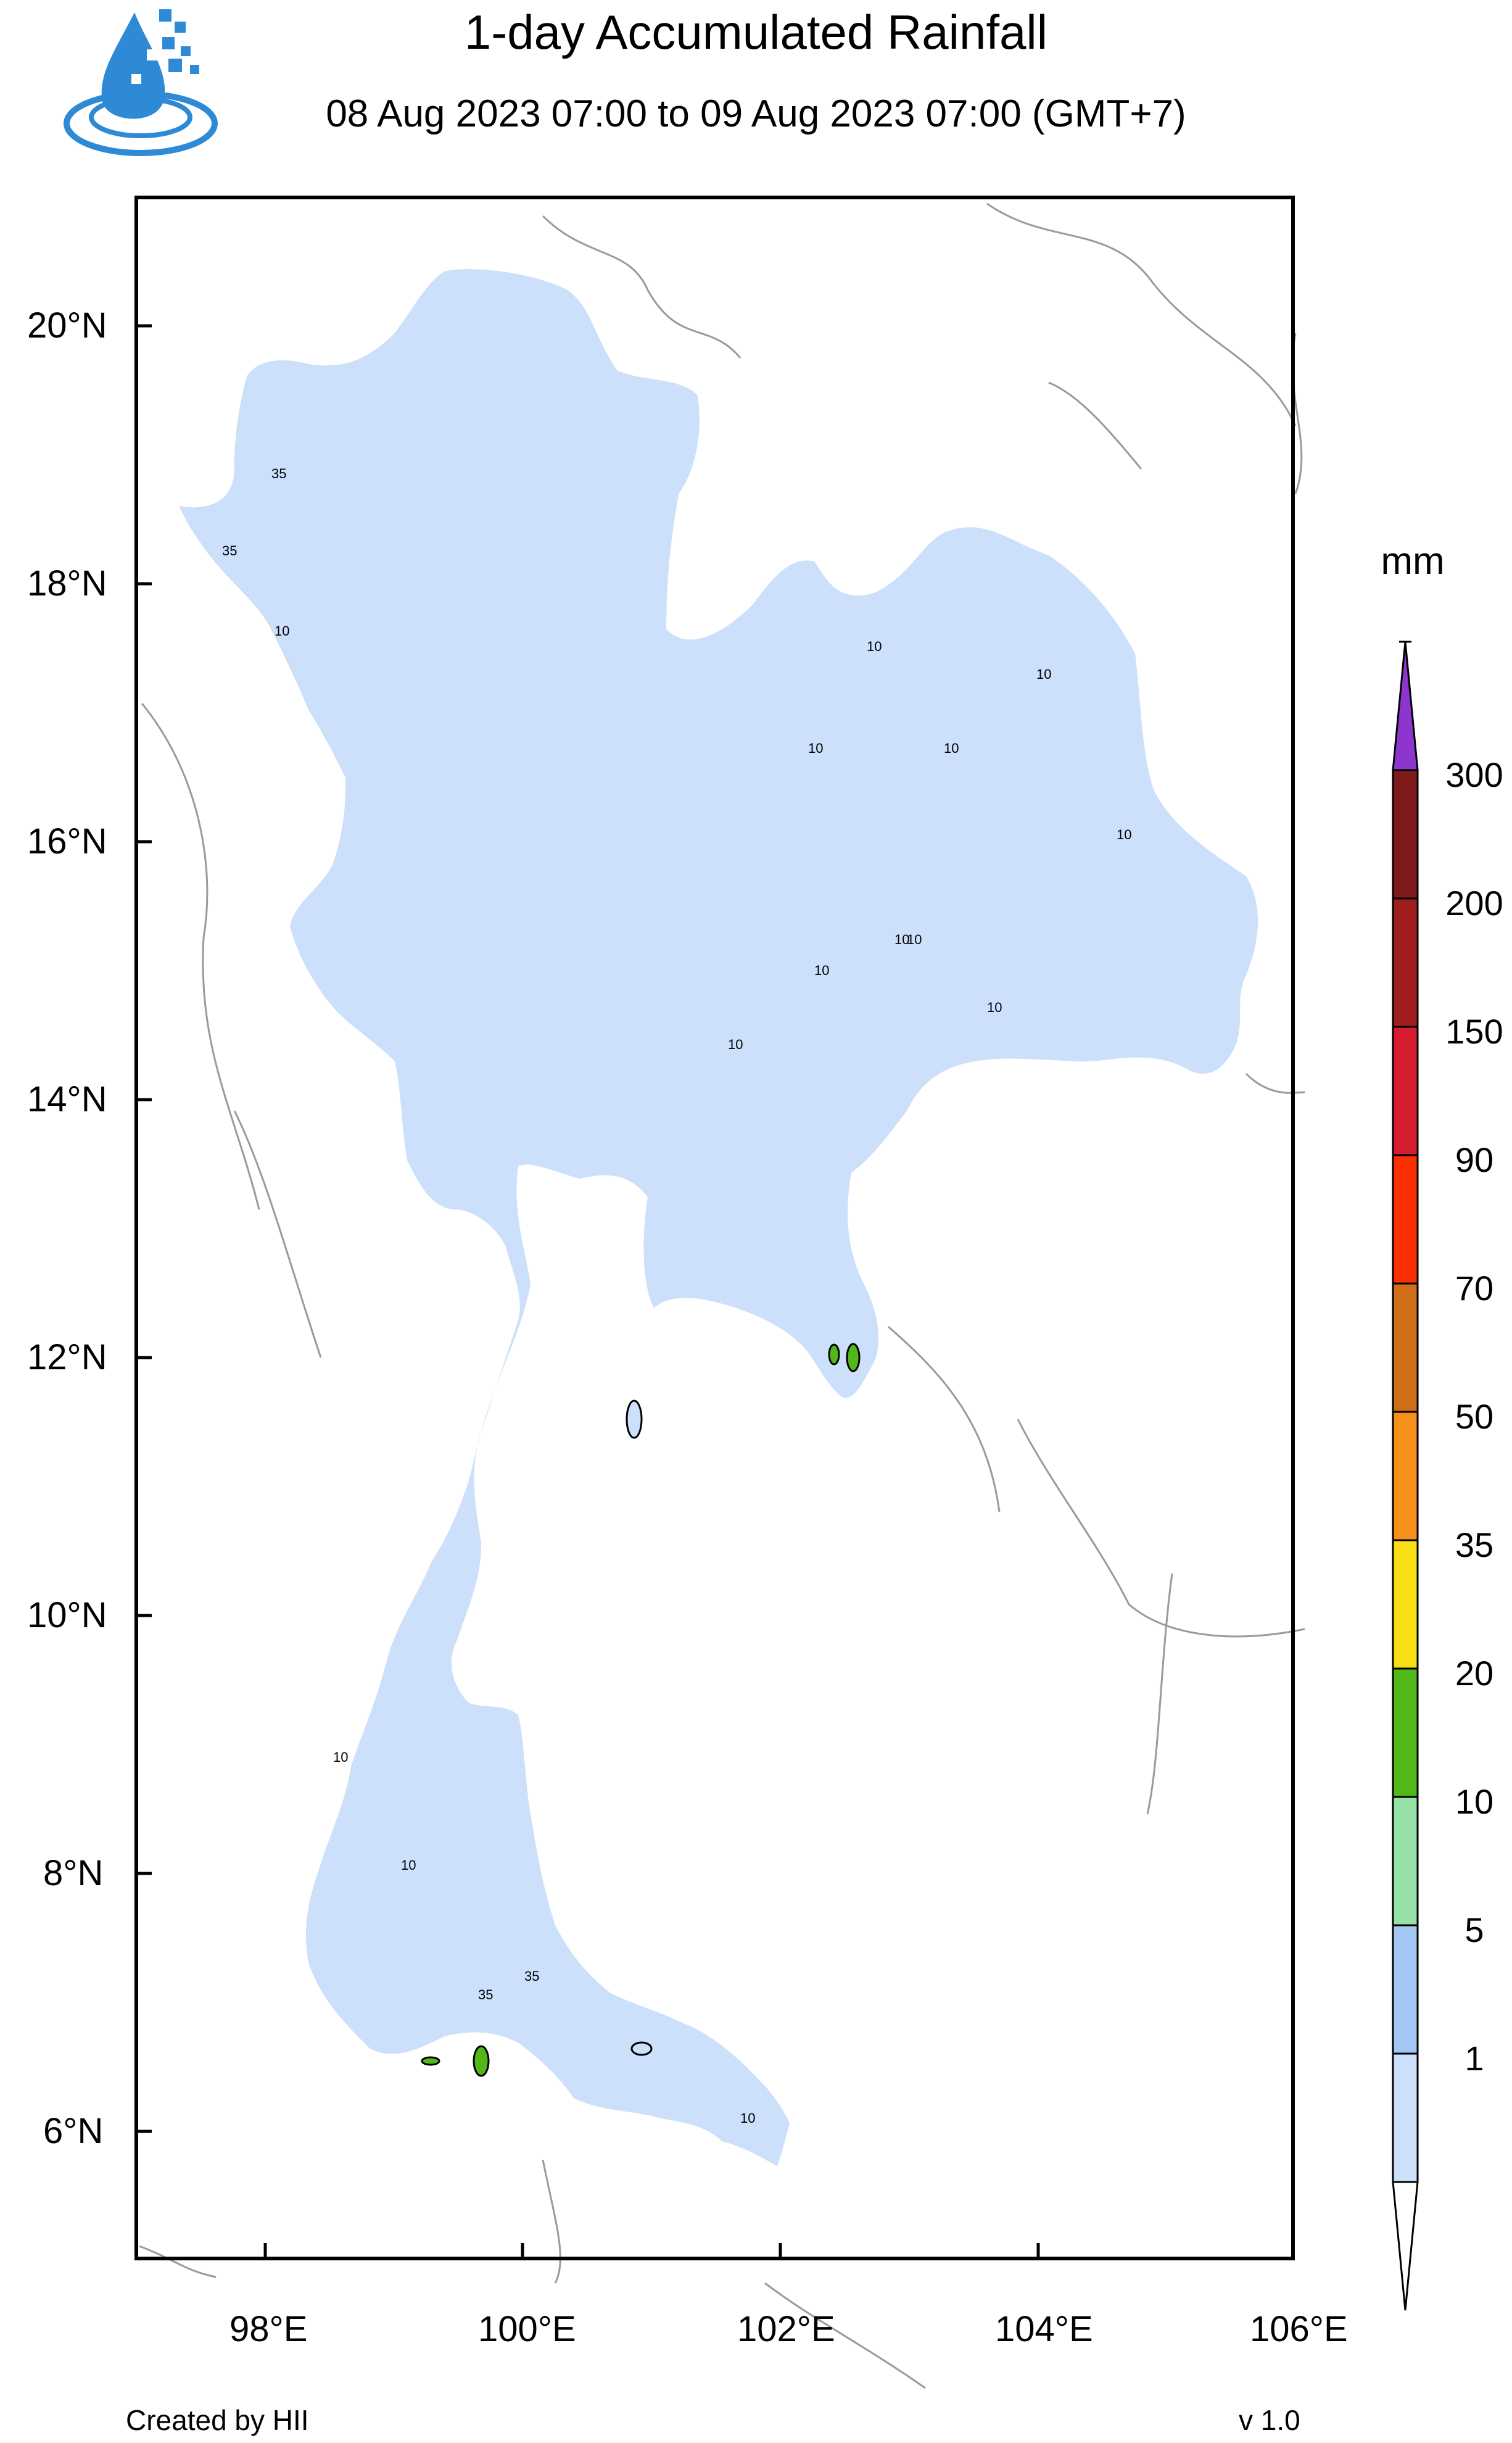 The image size is (1512, 2443). I want to click on lat-label: 6°N, so click(73, 2131).